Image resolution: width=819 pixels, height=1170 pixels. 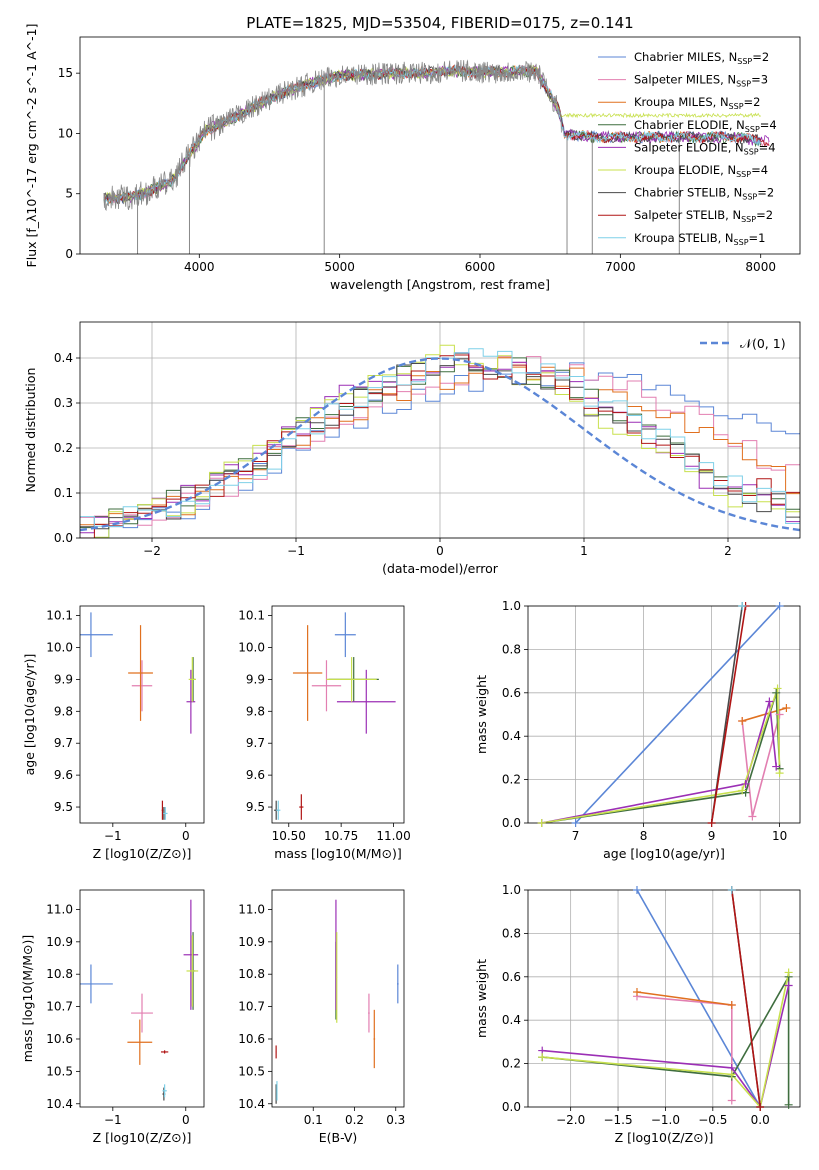 What do you see at coordinates (705, 148) in the screenshot?
I see `legend-label: Salpeter ELODIE, NSSP=4` at bounding box center [705, 148].